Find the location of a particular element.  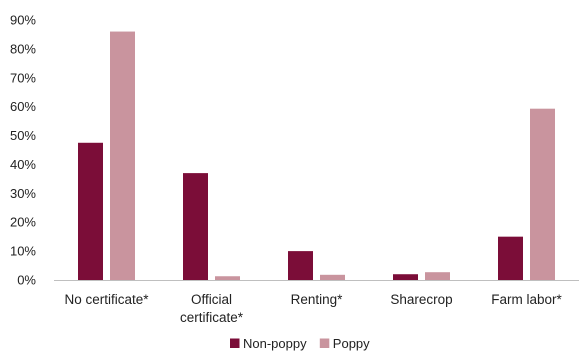

x-category-label: Official is located at coordinates (211, 299).